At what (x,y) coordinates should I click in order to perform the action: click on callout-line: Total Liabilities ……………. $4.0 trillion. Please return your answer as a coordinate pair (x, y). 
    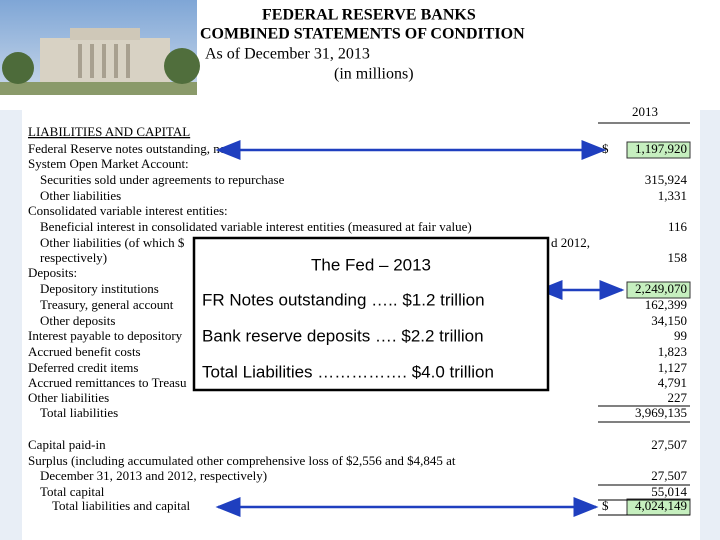
    Looking at the image, I should click on (348, 371).